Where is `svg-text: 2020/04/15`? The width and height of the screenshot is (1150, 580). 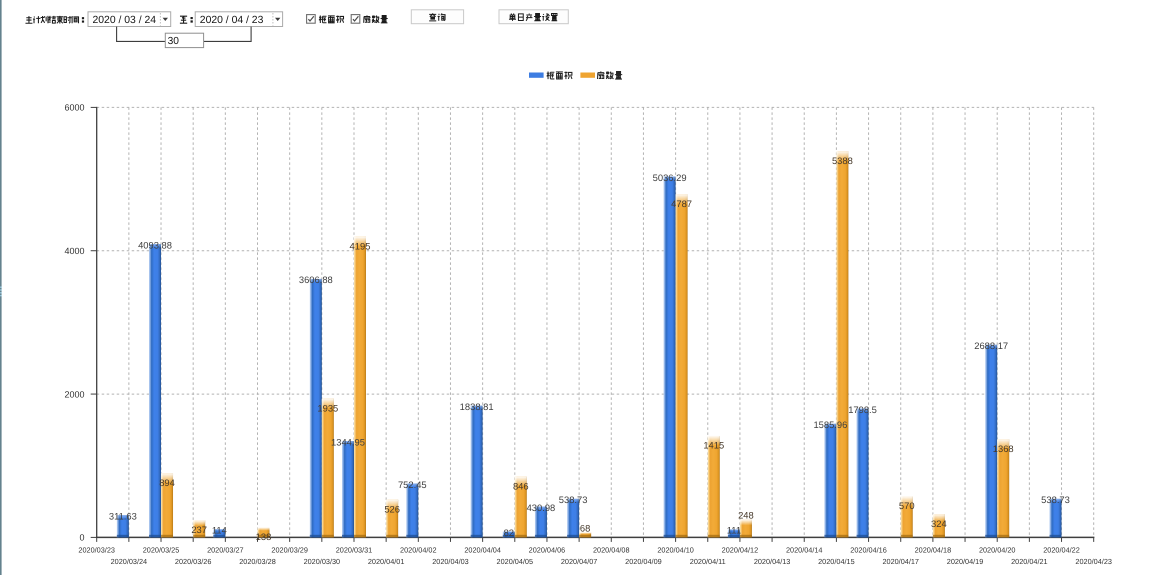
svg-text: 2020/04/15 is located at coordinates (836, 561).